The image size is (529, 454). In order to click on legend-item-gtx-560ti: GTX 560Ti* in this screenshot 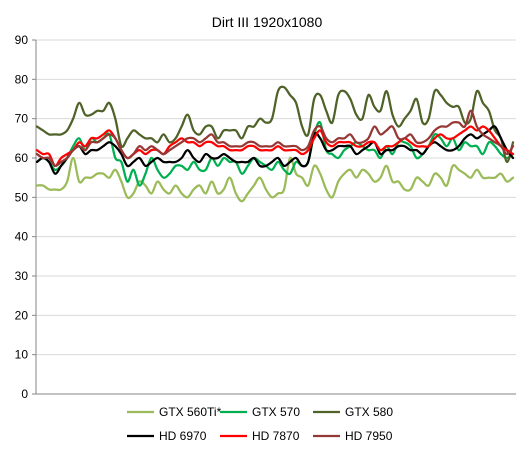, I will do `click(174, 412)`.